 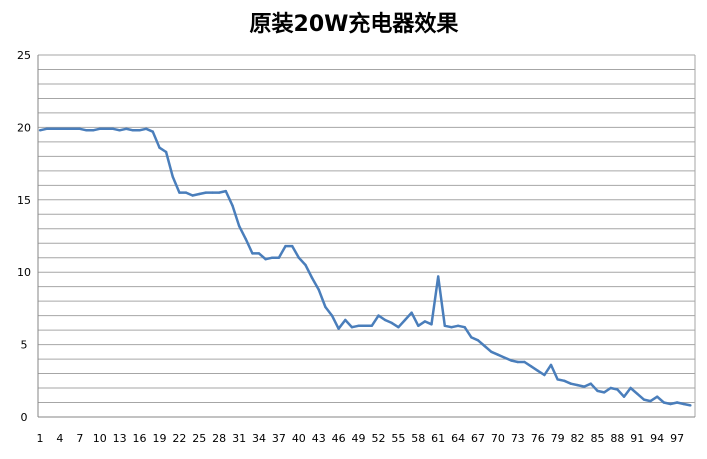 What do you see at coordinates (259, 438) in the screenshot?
I see `x-tick-label: 34` at bounding box center [259, 438].